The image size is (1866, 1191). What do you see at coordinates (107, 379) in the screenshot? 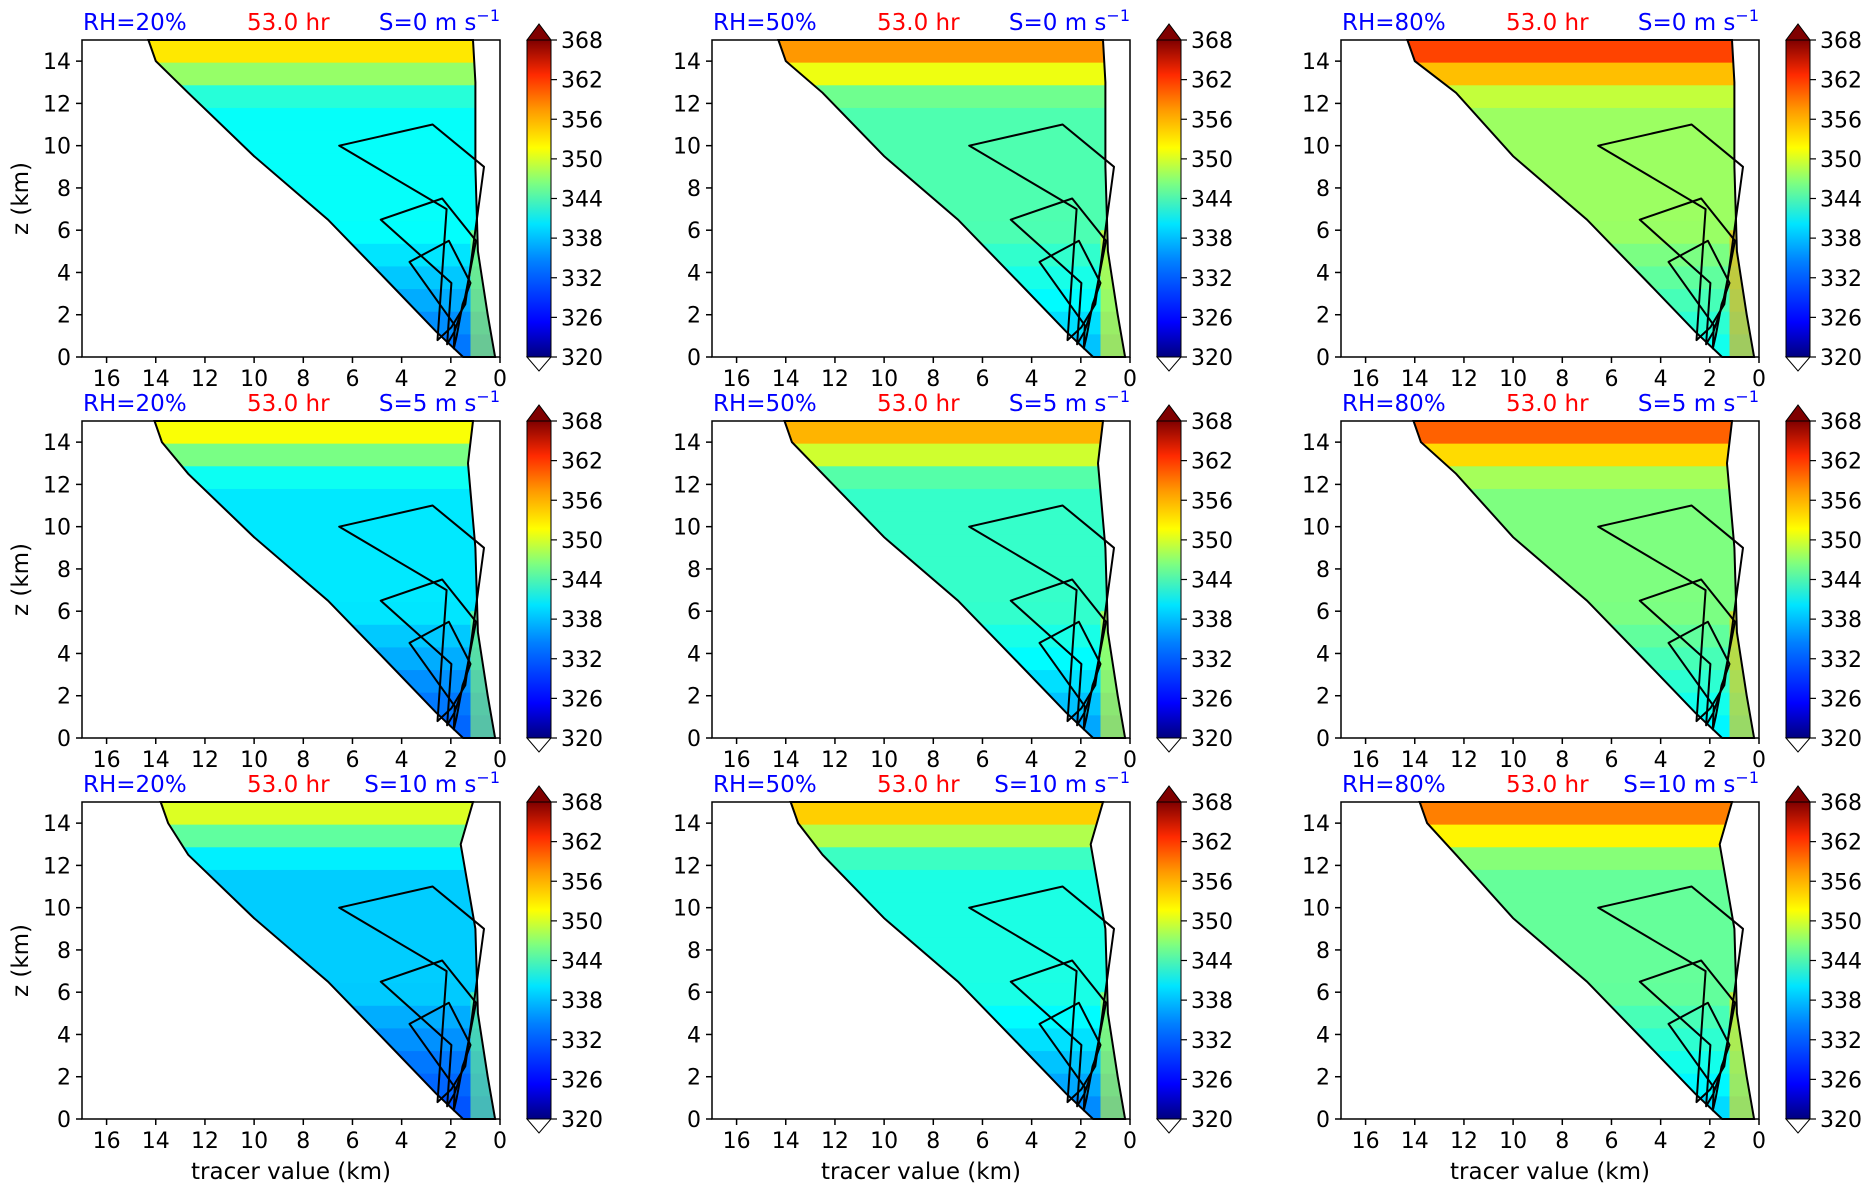
I see `x-tick-label: 16` at bounding box center [107, 379].